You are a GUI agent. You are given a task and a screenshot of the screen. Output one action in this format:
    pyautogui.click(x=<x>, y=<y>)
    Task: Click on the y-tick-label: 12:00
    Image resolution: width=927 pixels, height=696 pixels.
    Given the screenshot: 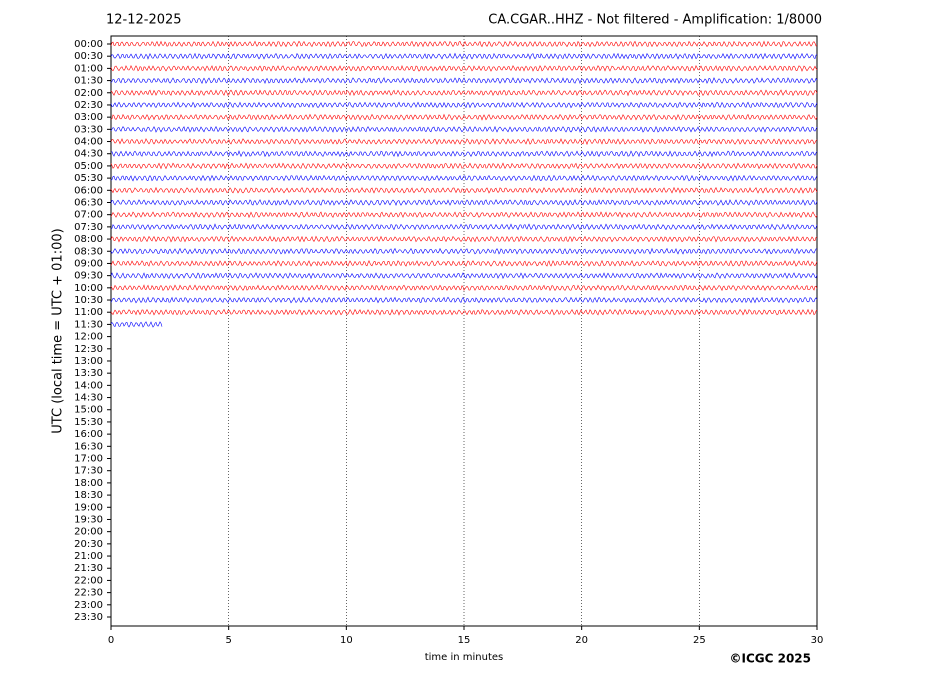 What is the action you would take?
    pyautogui.click(x=88, y=337)
    